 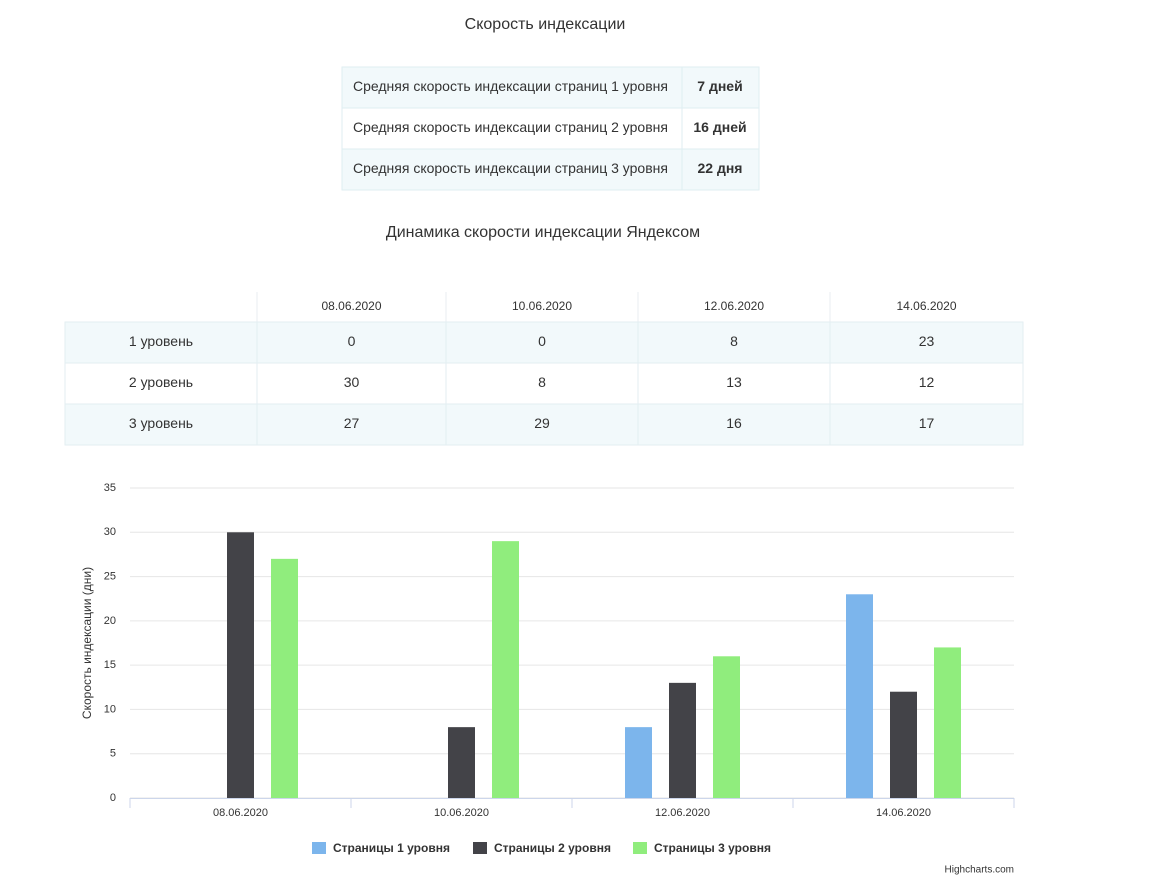 I want to click on table-value: 30, so click(x=352, y=382).